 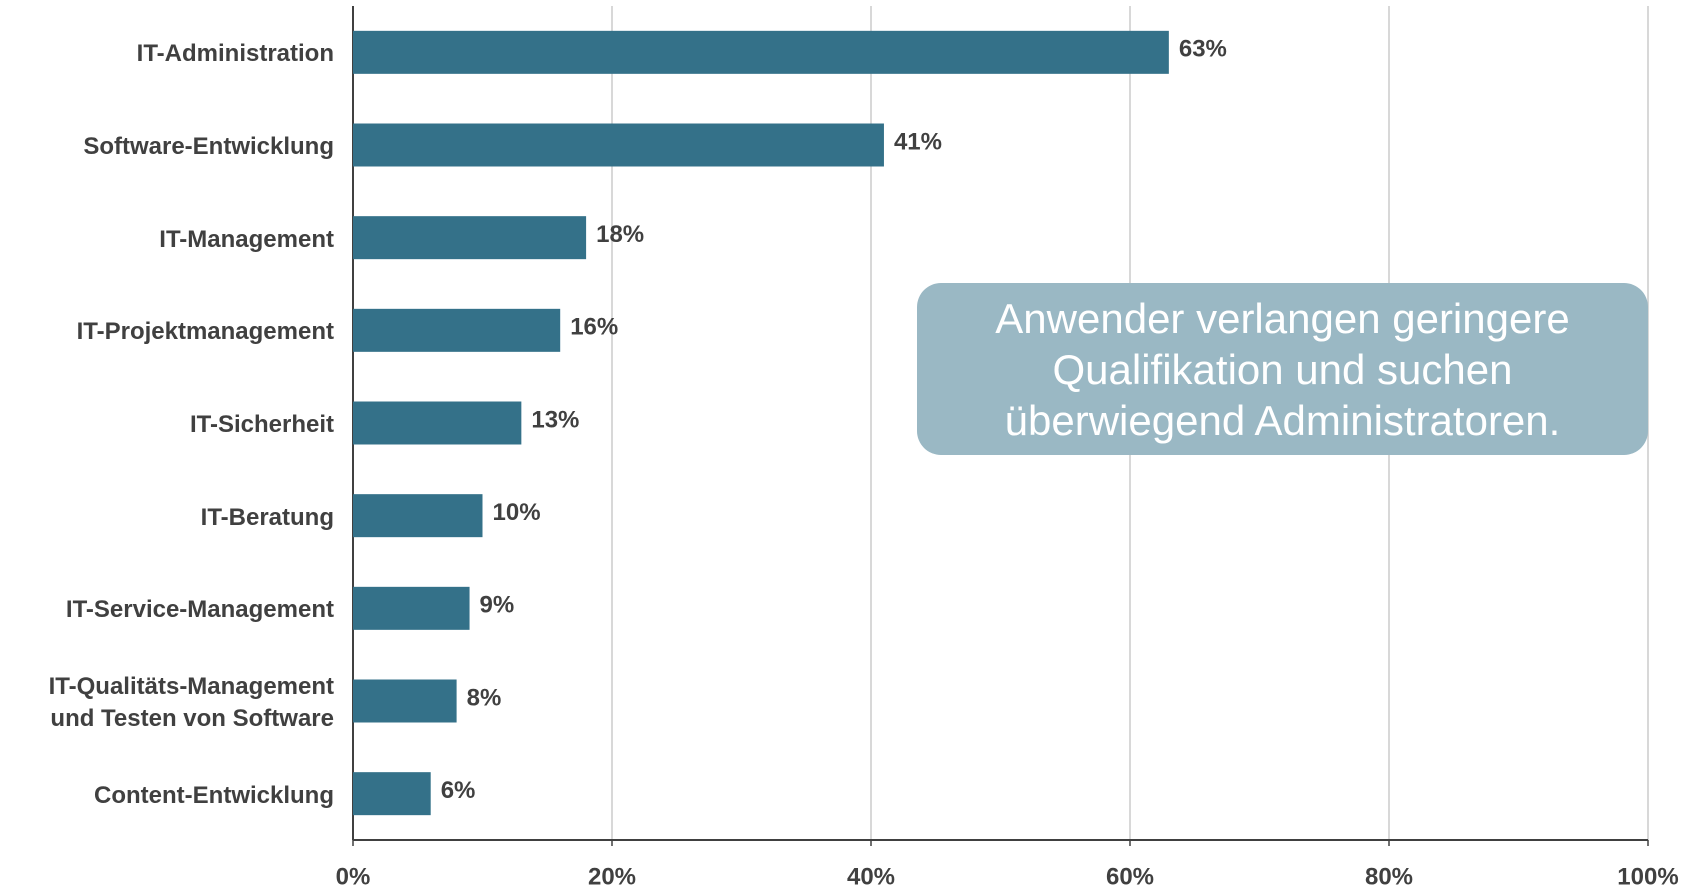 What do you see at coordinates (620, 234) in the screenshot?
I see `data-label: 18%` at bounding box center [620, 234].